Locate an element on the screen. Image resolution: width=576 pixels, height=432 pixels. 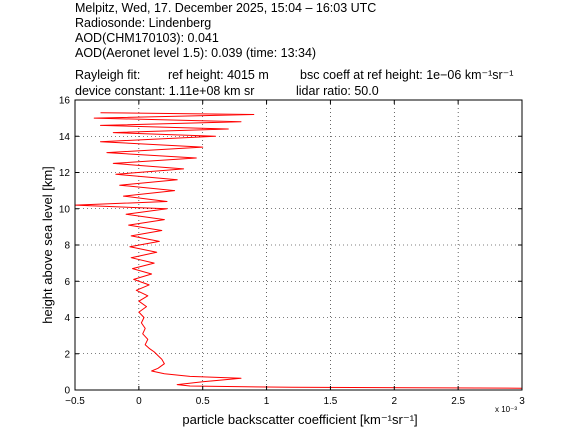
header-line-radiosonde: Radiosonde: Lindenberg is located at coordinates (143, 23).